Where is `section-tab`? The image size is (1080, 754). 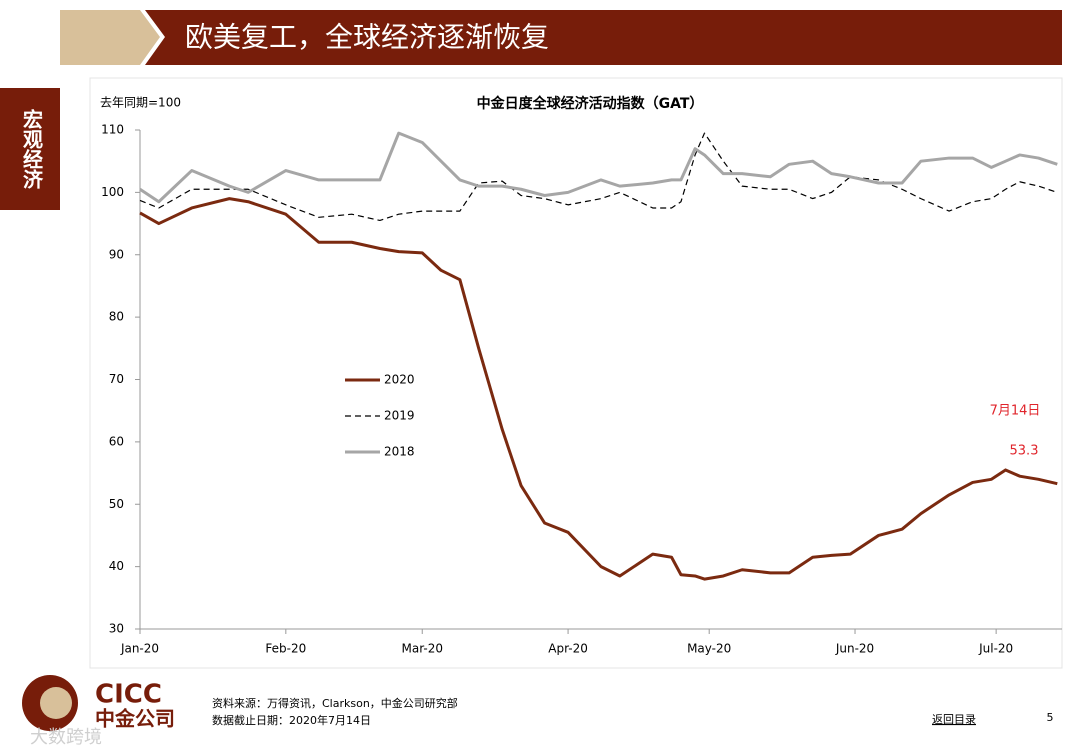
section-tab is located at coordinates (30, 149).